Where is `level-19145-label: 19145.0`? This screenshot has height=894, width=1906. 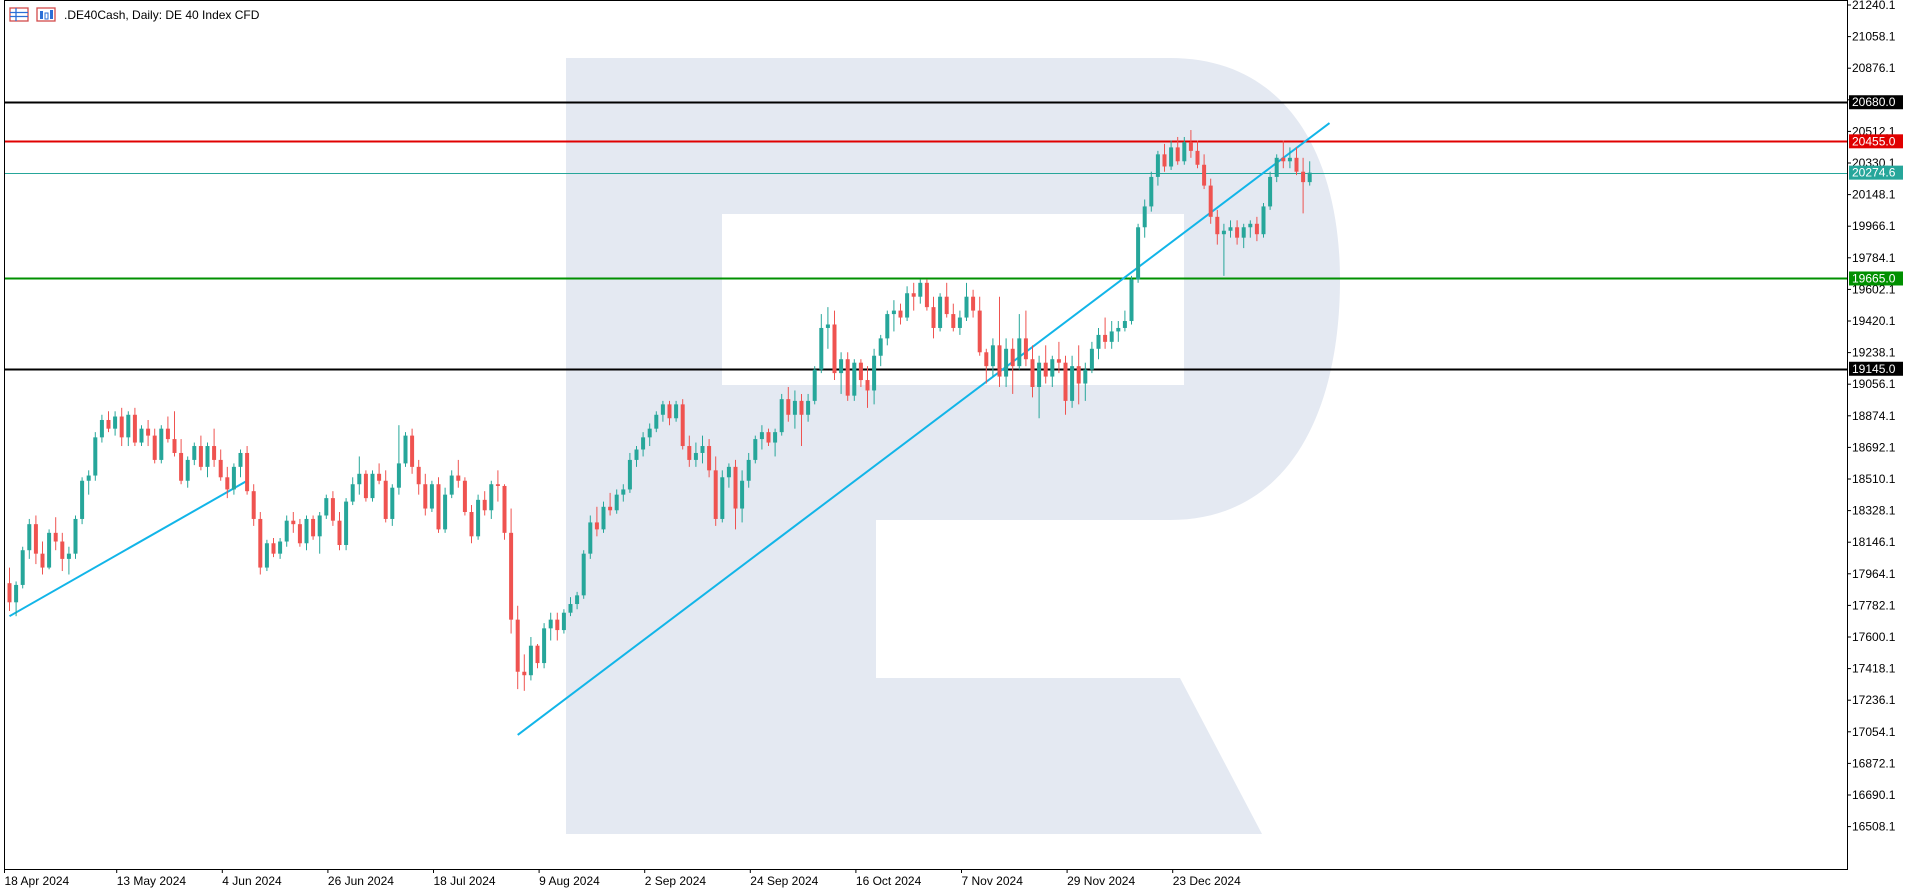
level-19145-label: 19145.0 is located at coordinates (1874, 369).